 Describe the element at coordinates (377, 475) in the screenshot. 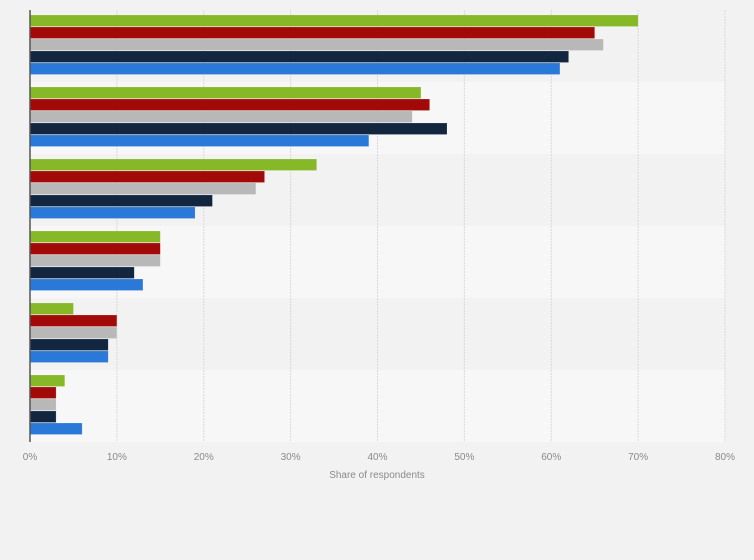

I see `x-axis-title: Share of respondents` at that location.